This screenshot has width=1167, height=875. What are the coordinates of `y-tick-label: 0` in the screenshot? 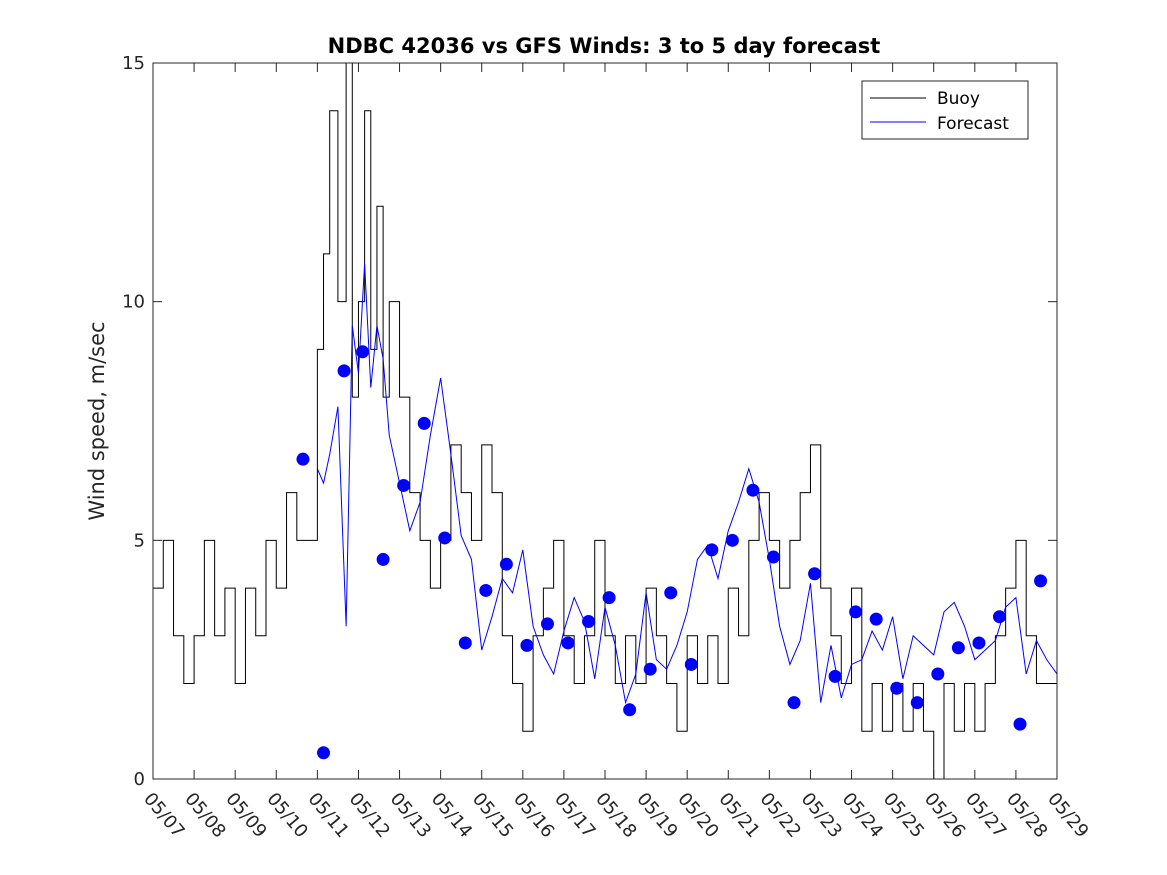 It's located at (139, 779).